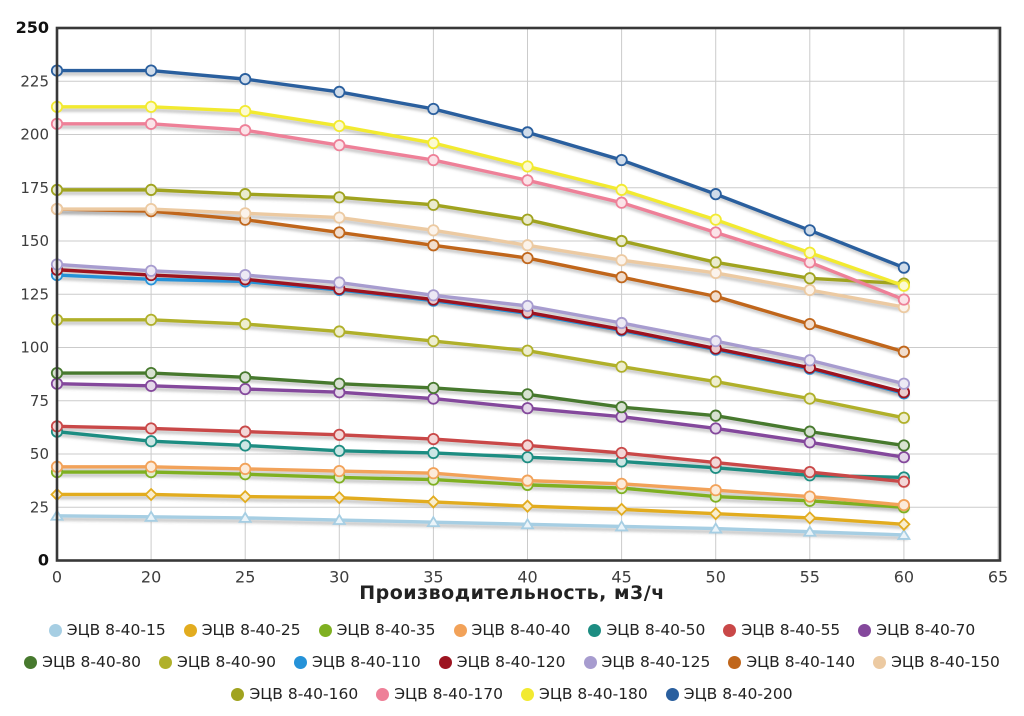 Image resolution: width=1024 pixels, height=716 pixels. I want to click on legend-item-ecv-8-40-40: ЭЦВ 8-40-40, so click(511, 630).